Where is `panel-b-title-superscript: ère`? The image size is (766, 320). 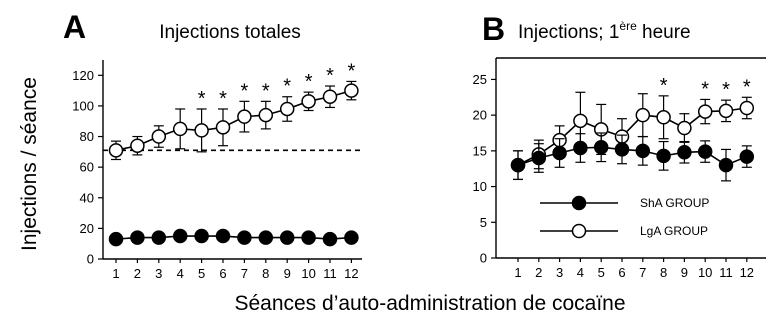
panel-b-title-superscript: ère is located at coordinates (628, 26).